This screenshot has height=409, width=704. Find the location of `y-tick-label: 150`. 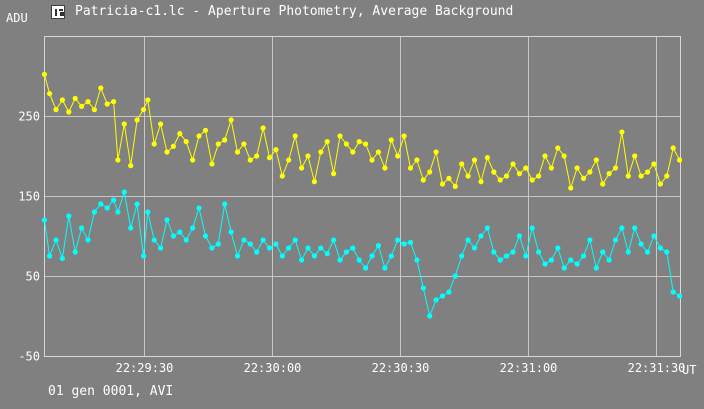

y-tick-label: 150 is located at coordinates (29, 197).